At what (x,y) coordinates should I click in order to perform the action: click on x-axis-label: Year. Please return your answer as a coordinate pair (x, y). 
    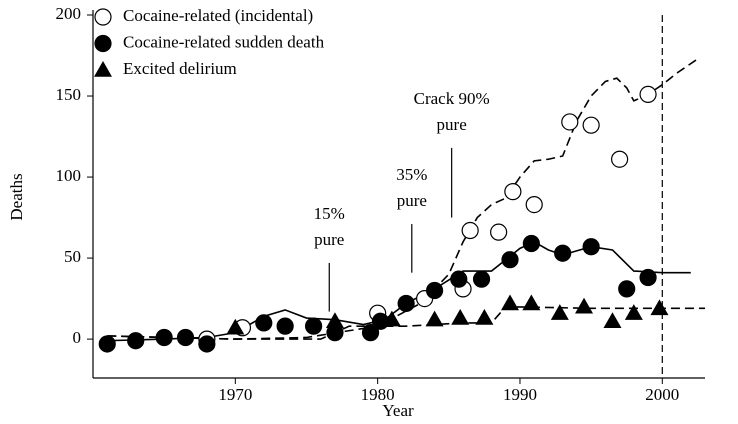
    Looking at the image, I should click on (398, 410).